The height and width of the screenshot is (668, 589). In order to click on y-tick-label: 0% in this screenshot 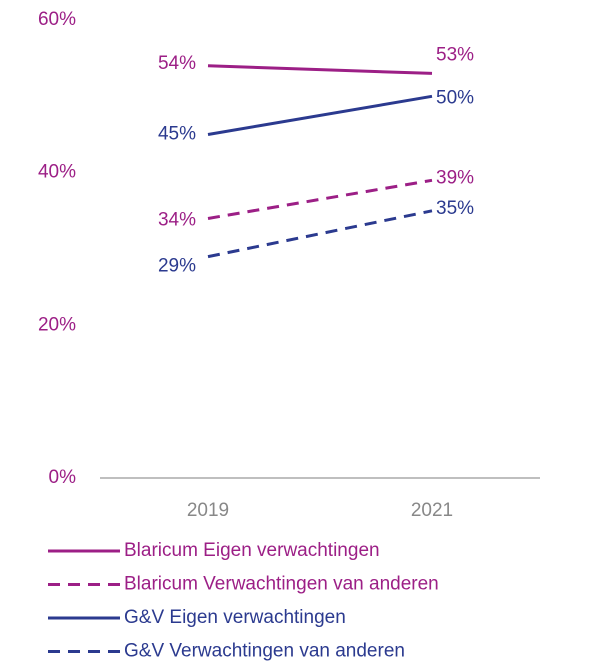, I will do `click(63, 477)`.